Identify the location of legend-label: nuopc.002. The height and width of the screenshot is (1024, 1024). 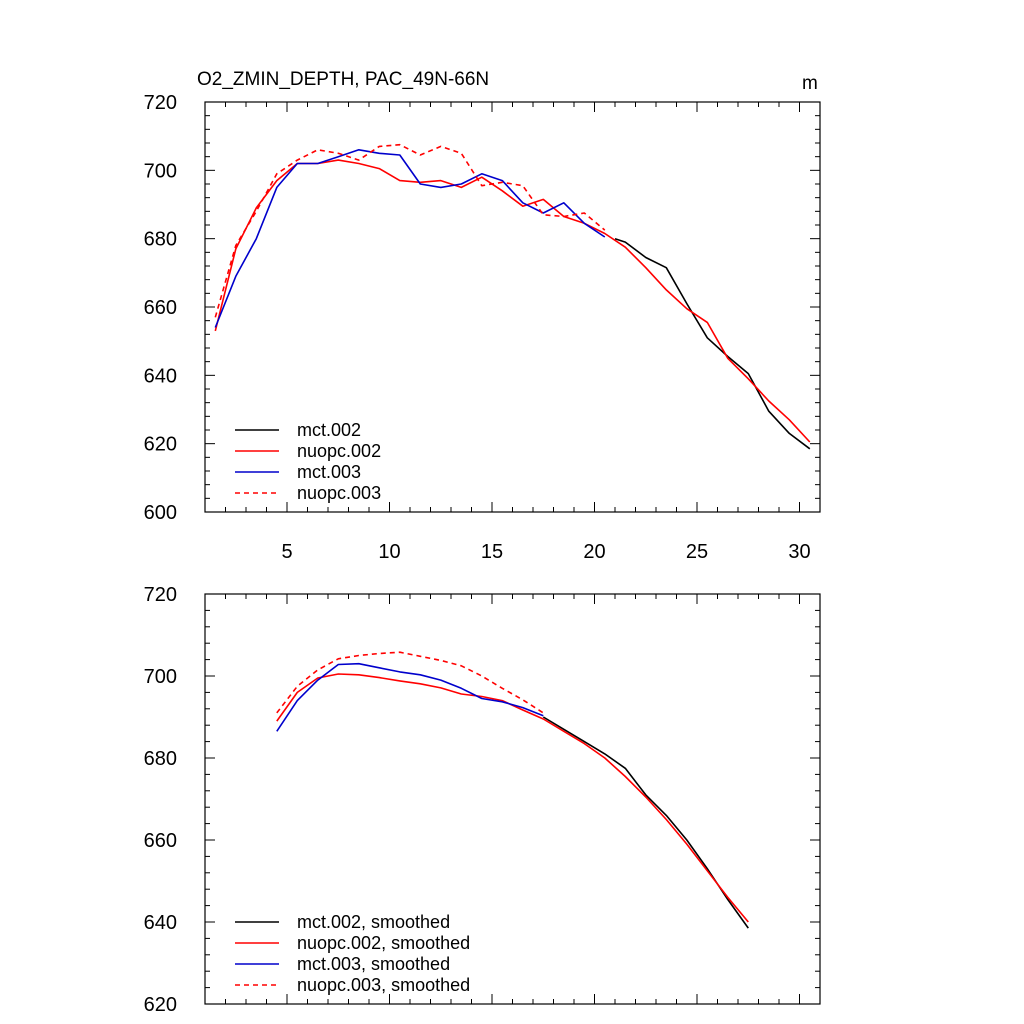
(339, 451).